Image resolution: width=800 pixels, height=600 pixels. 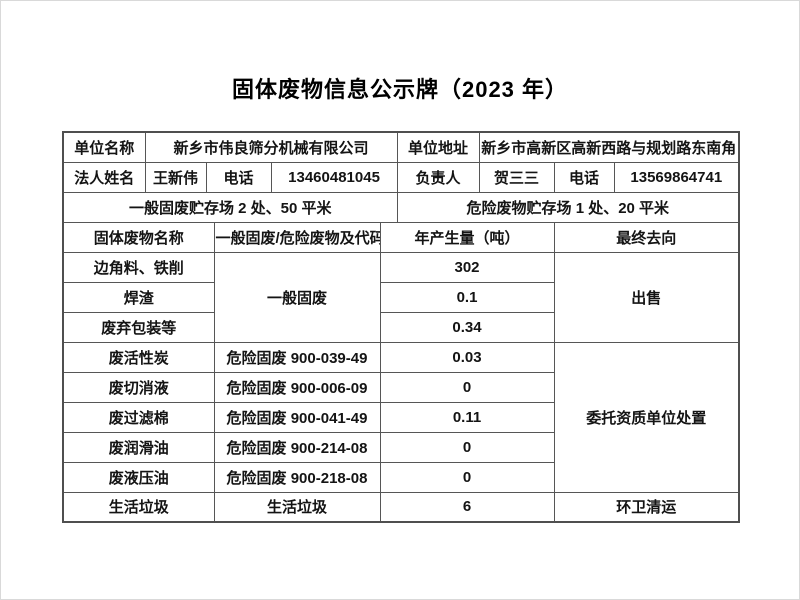 I want to click on table-row: 生活垃圾 生活垃圾 6 环卫清运, so click(x=401, y=507).